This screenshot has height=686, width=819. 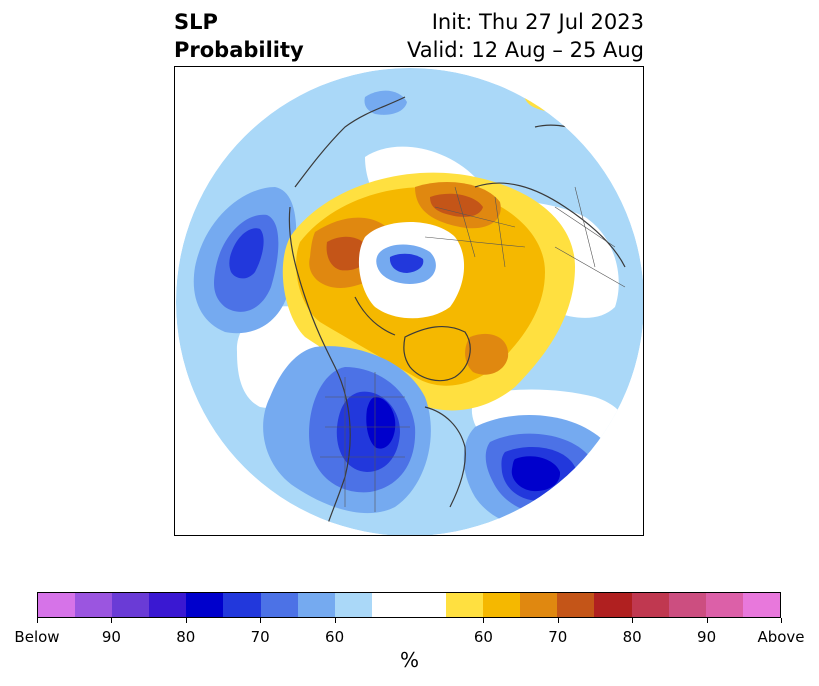 I want to click on blue-patch-north, so click(x=385, y=102).